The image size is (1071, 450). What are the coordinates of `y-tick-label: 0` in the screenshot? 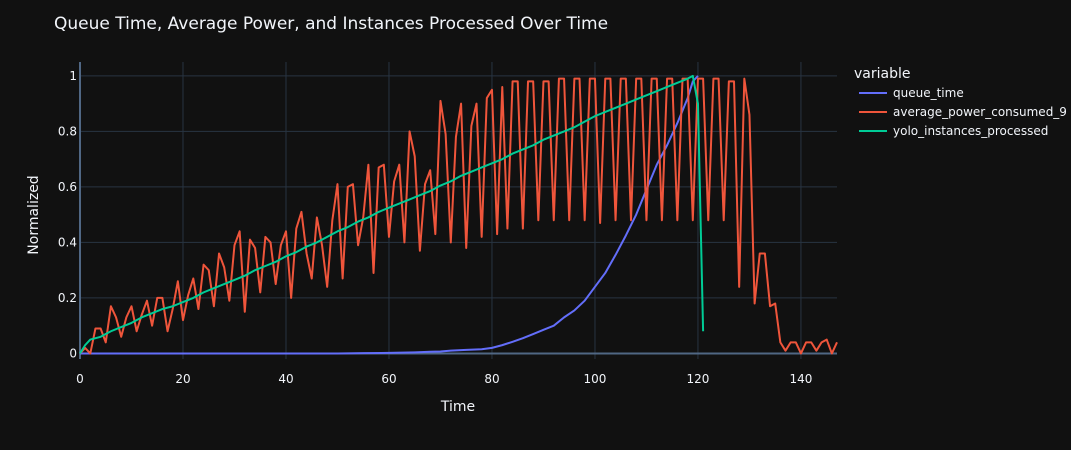 It's located at (73, 353).